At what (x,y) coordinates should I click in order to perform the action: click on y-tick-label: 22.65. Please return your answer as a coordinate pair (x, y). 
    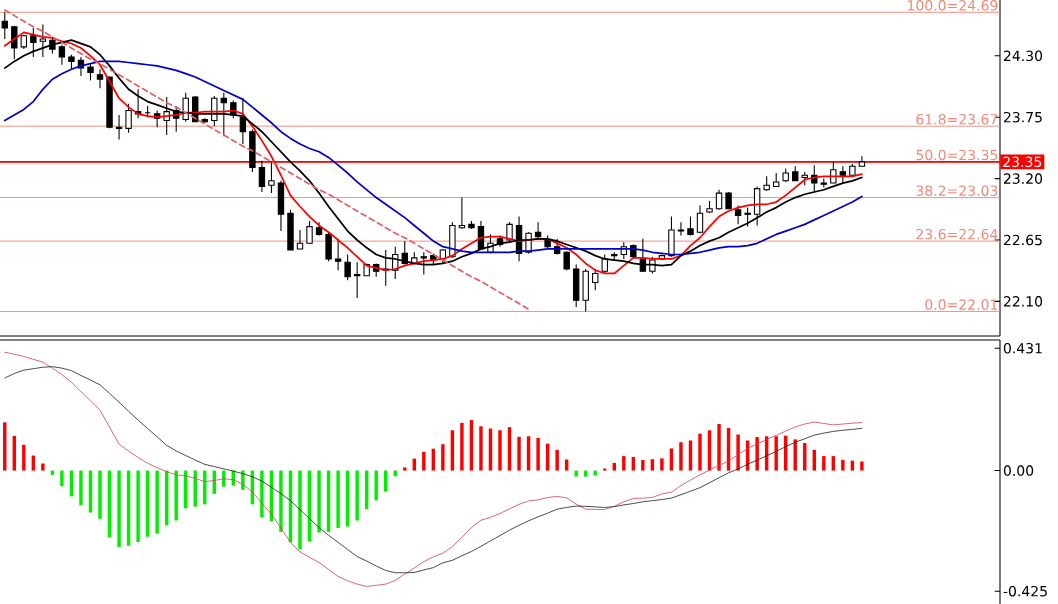
    Looking at the image, I should click on (1022, 240).